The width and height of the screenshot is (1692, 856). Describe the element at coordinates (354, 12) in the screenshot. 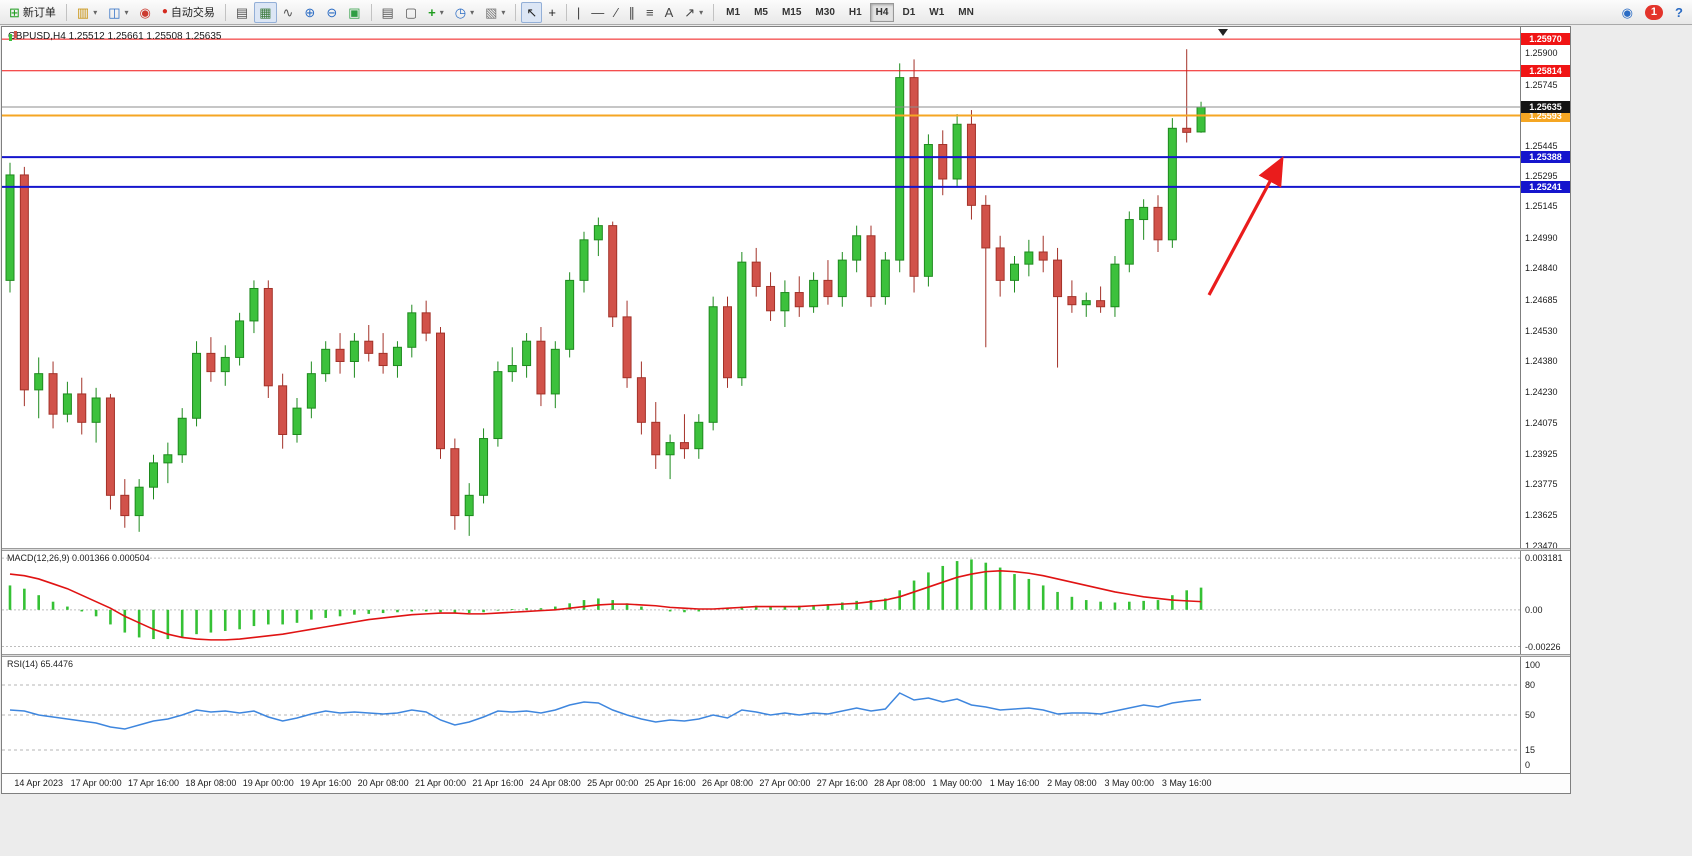

I see `tile-windows-button: ▣` at that location.